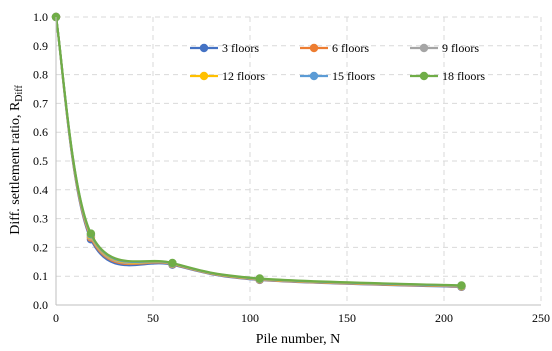  Describe the element at coordinates (347, 318) in the screenshot. I see `x-tick-label: 150` at that location.